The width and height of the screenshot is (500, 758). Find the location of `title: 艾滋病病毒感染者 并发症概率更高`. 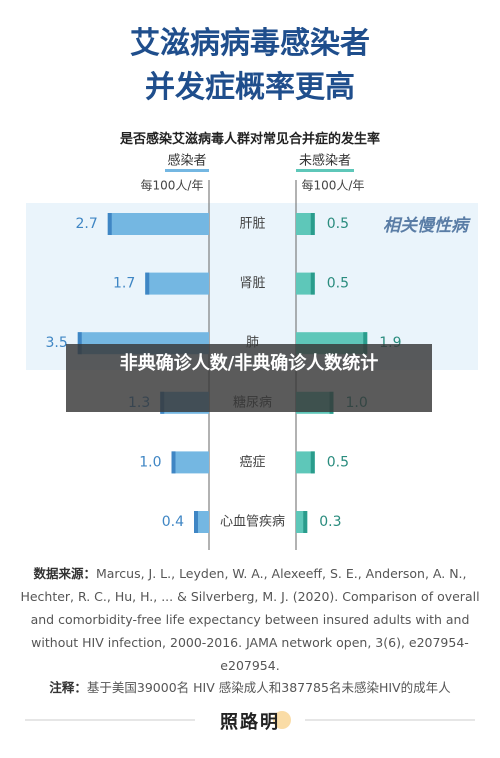

title: 艾滋病病毒感染者 并发症概率更高 is located at coordinates (250, 66).